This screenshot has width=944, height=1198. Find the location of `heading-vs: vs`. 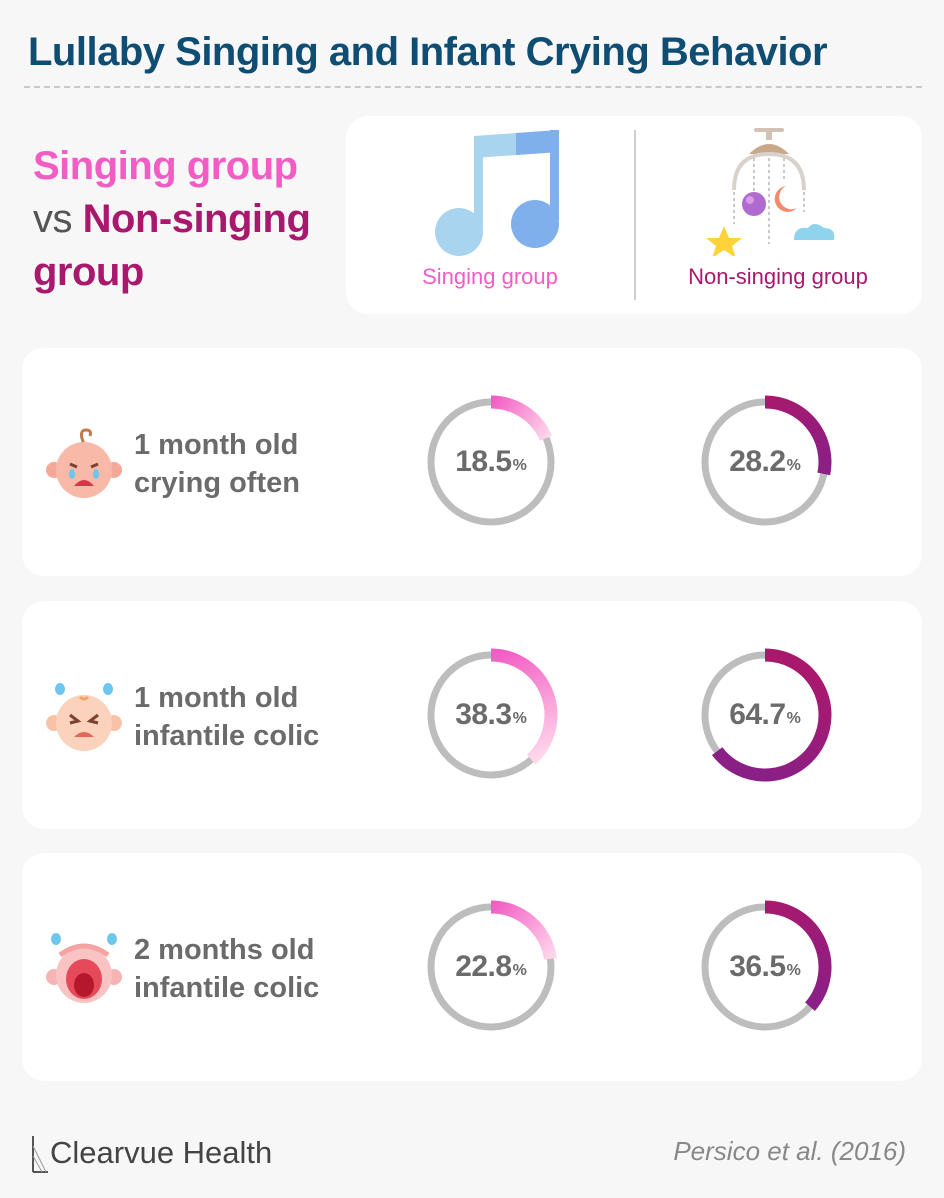

heading-vs: vs is located at coordinates (53, 219).